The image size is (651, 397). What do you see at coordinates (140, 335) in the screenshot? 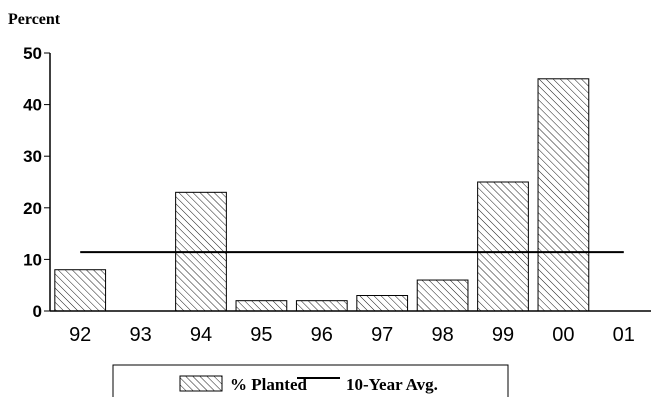
I see `x-tick-label: 93` at bounding box center [140, 335].